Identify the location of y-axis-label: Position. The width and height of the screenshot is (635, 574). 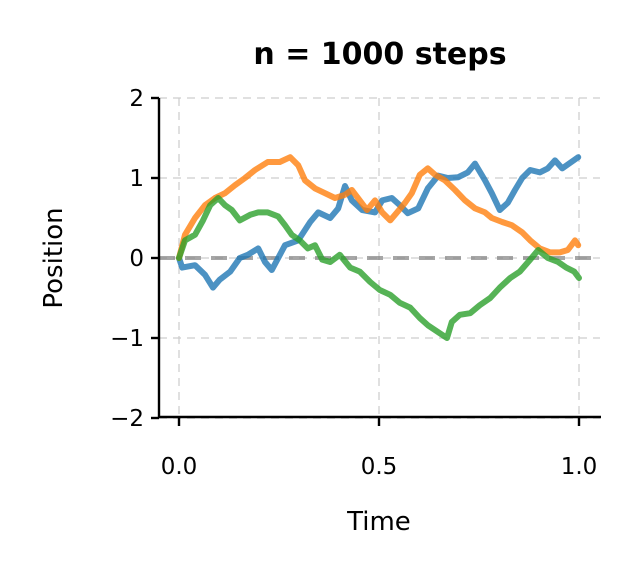
(54, 257).